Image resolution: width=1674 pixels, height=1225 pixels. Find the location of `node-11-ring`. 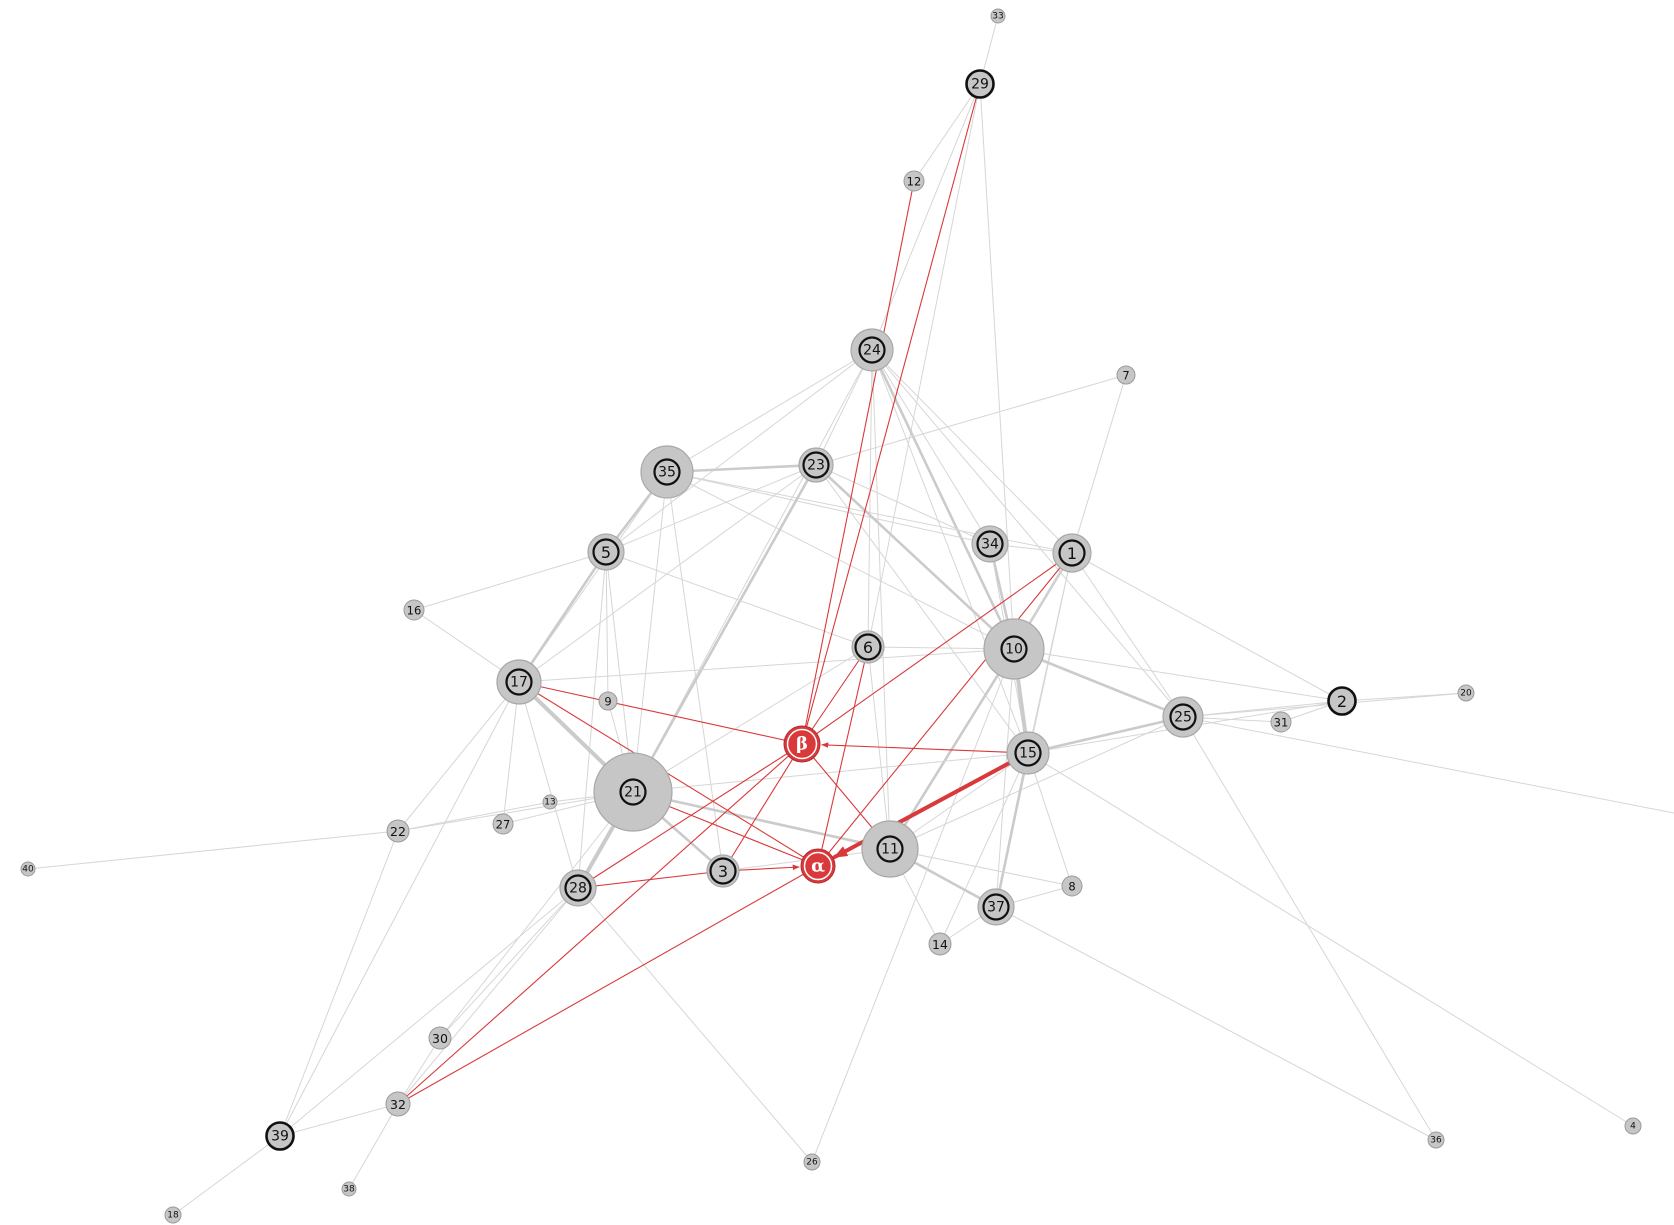

node-11-ring is located at coordinates (890, 849).